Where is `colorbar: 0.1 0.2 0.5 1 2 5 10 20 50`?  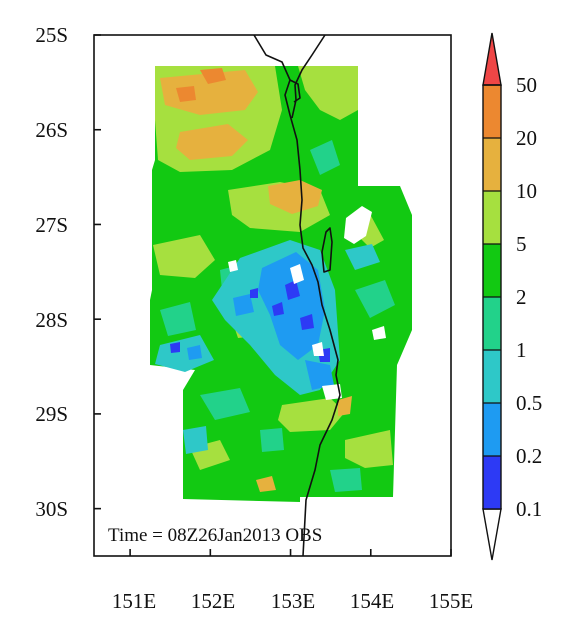 colorbar: 0.1 0.2 0.5 1 2 5 10 20 50 is located at coordinates (512, 296).